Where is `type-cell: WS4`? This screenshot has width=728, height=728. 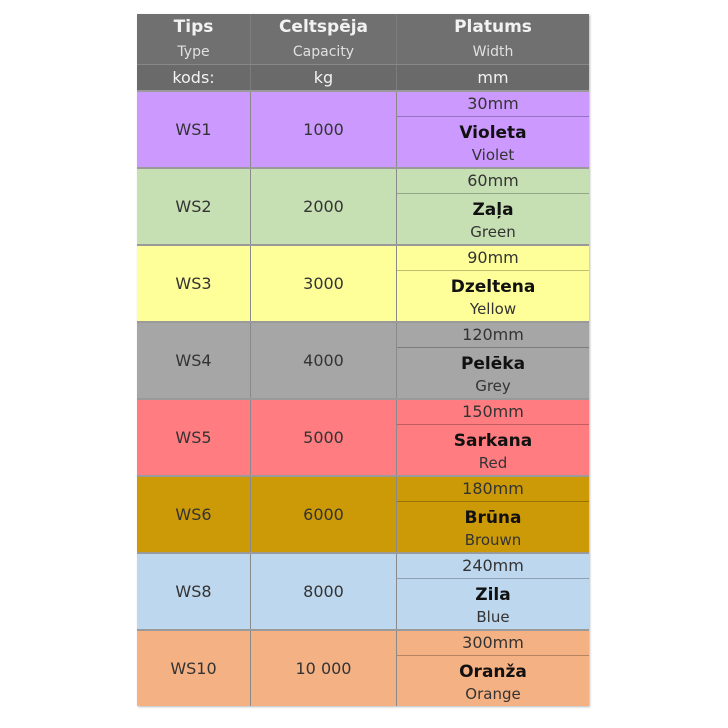 type-cell: WS4 is located at coordinates (194, 360).